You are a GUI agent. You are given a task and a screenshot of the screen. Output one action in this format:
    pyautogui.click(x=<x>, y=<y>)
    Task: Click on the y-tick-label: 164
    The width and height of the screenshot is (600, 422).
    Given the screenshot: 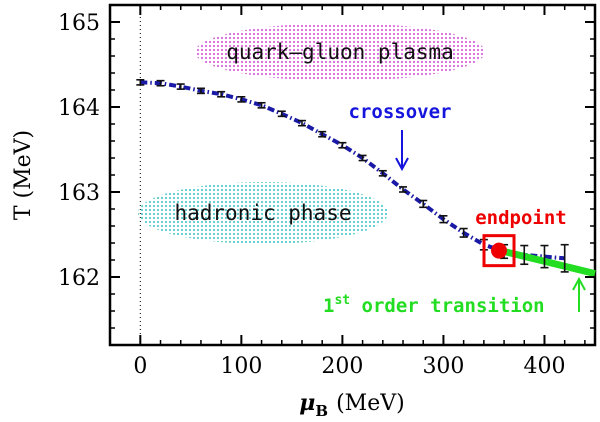 What is the action you would take?
    pyautogui.click(x=79, y=108)
    